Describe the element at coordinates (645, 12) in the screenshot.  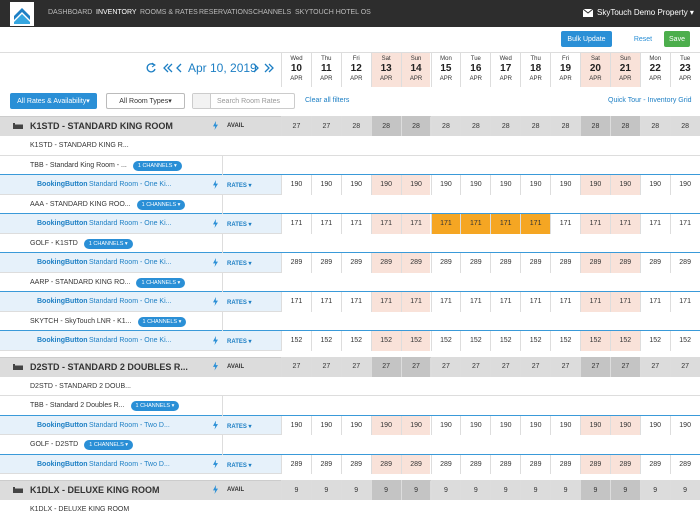
I see `property-menu: SkyTouch Demo Property` at that location.